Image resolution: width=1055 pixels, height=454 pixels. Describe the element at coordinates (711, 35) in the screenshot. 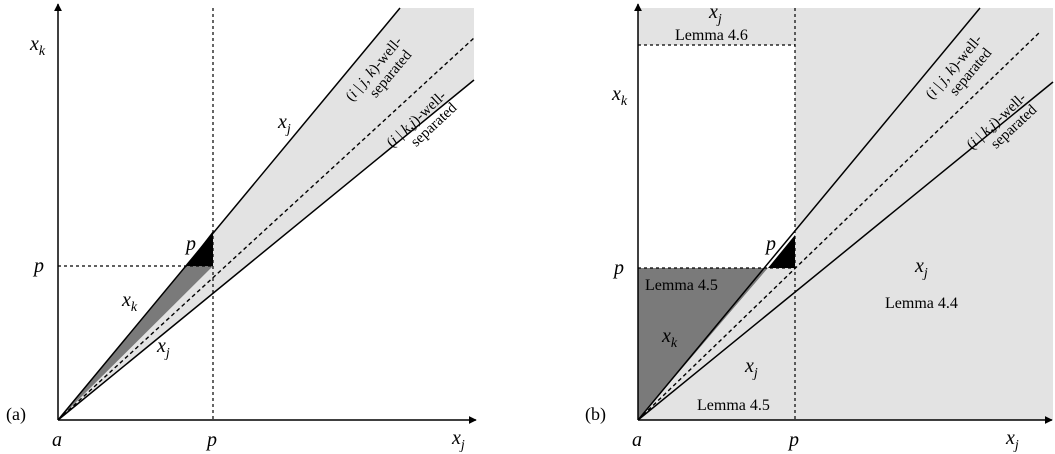

I see `panel-b-lemma-4-6: Lemma 4.6` at that location.